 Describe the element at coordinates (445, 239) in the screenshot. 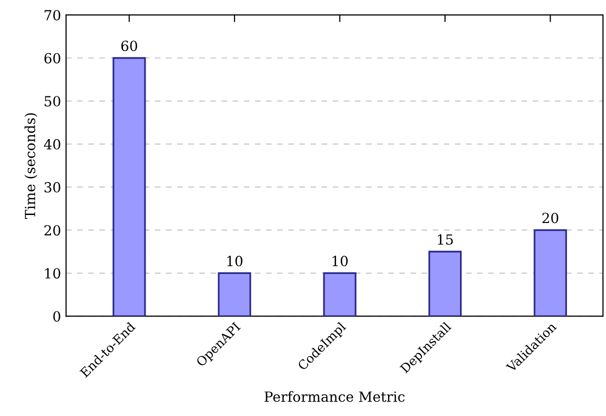

I see `data-label: 15` at that location.